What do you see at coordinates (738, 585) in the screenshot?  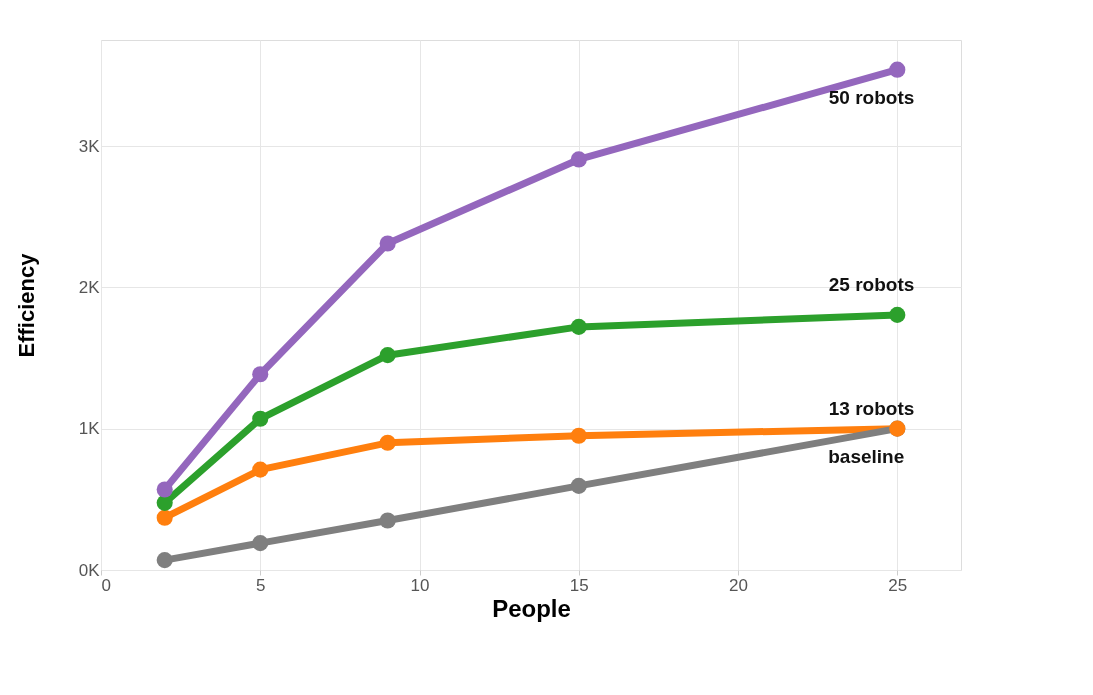 I see `x-tick-label: 20` at bounding box center [738, 585].